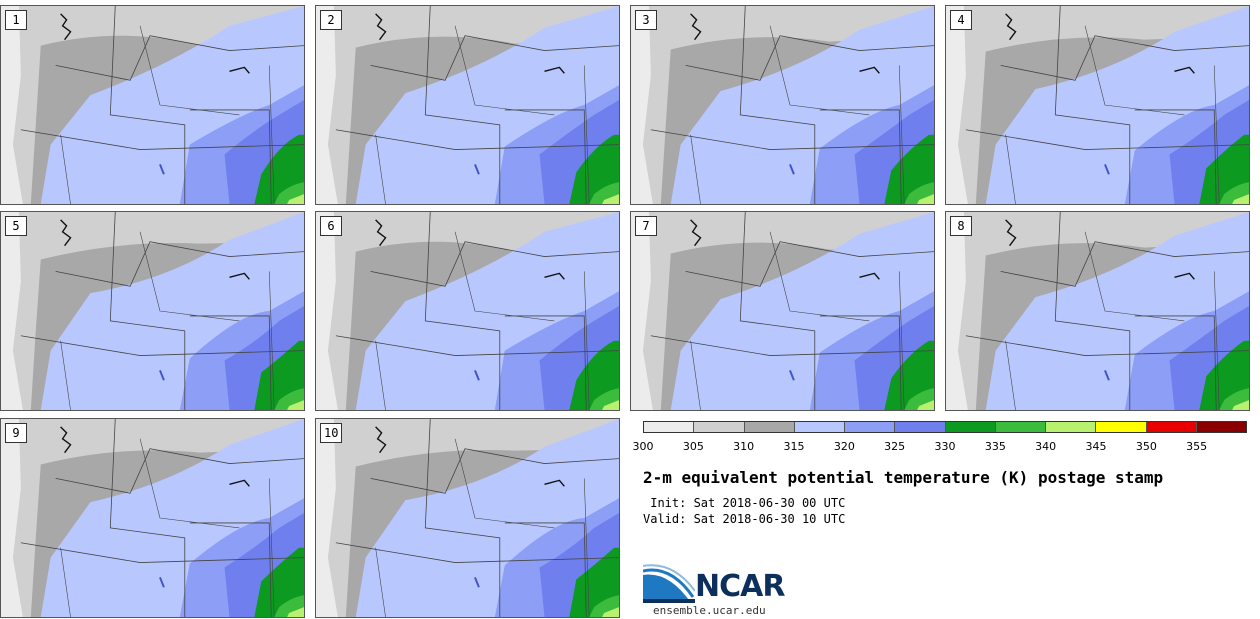 This screenshot has width=1260, height=619. Describe the element at coordinates (1197, 446) in the screenshot. I see `colorbar-tick-label: 355` at that location.